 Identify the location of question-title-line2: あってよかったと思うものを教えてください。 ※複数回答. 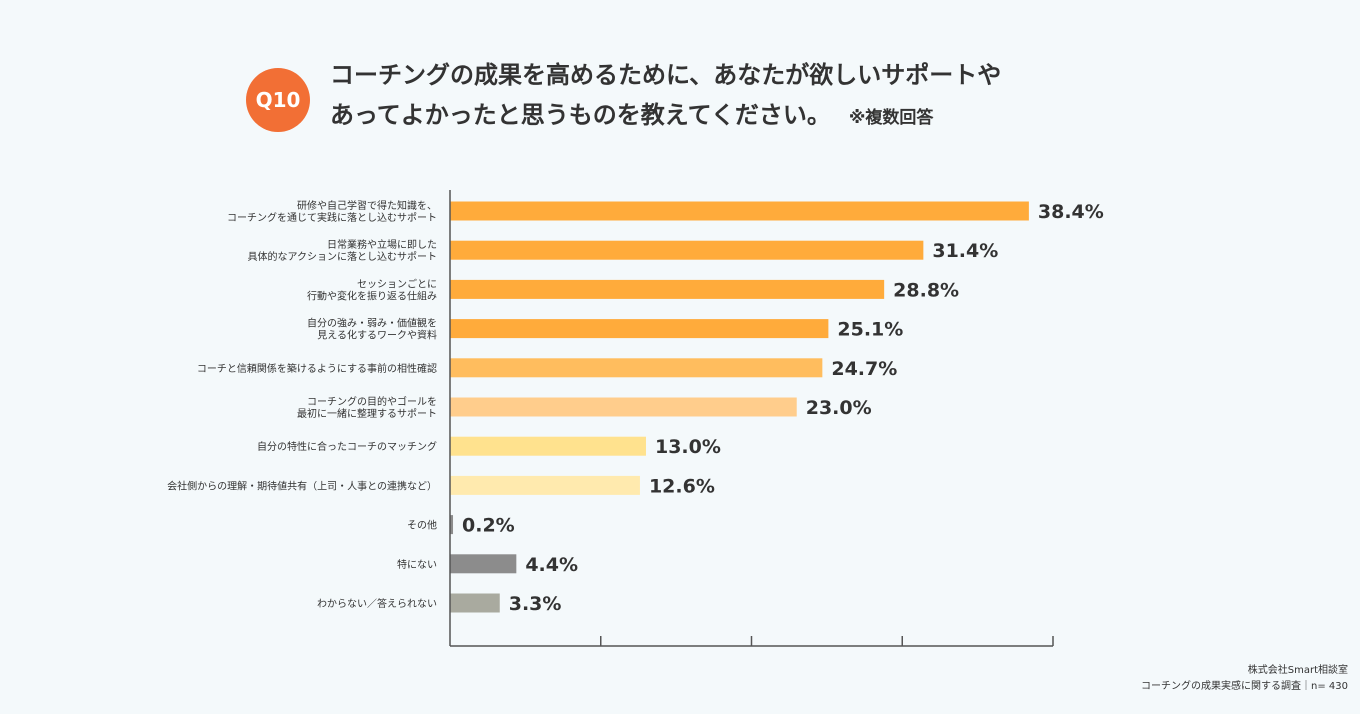
(740, 116).